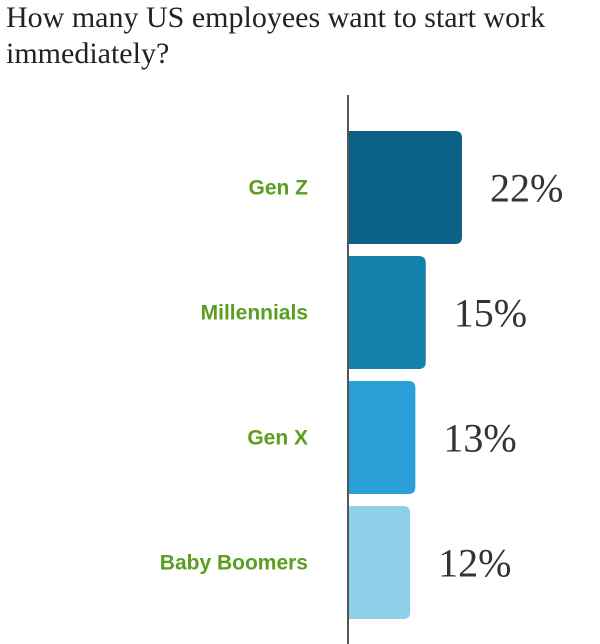 Image resolution: width=600 pixels, height=644 pixels. What do you see at coordinates (278, 188) in the screenshot?
I see `category-label: Gen Z` at bounding box center [278, 188].